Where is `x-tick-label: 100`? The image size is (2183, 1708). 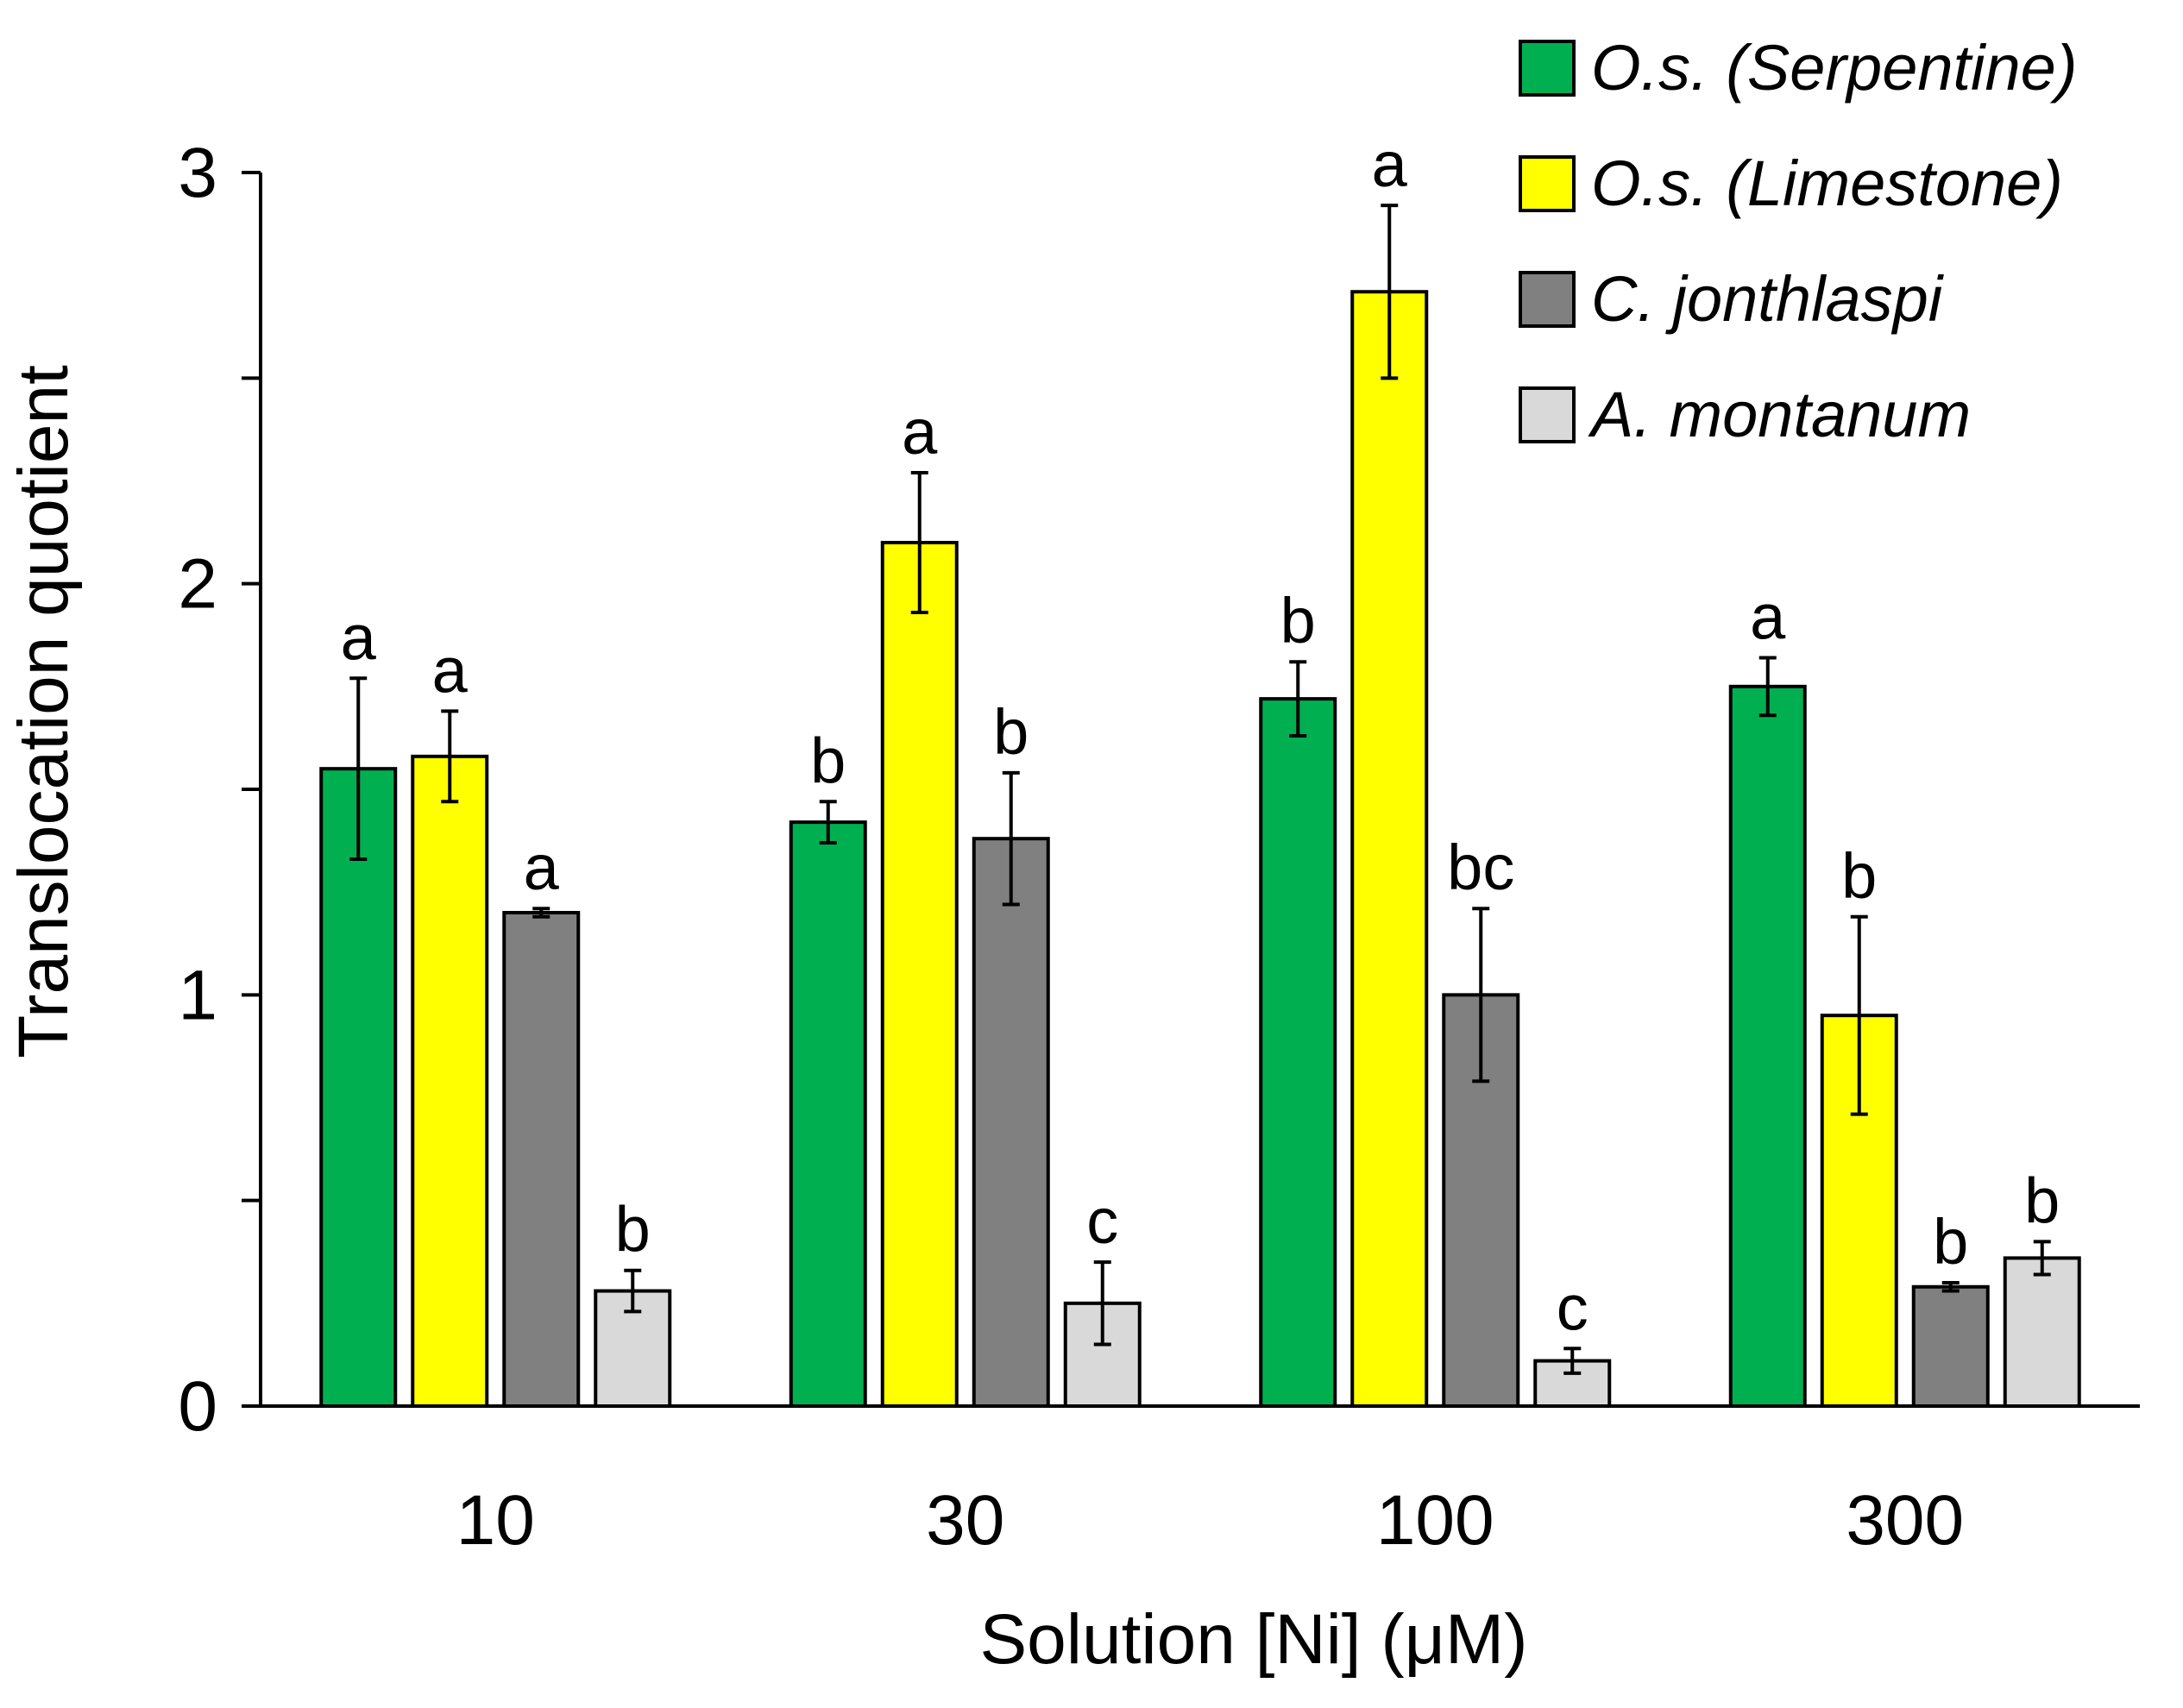
x-tick-label: 100 is located at coordinates (1435, 1520).